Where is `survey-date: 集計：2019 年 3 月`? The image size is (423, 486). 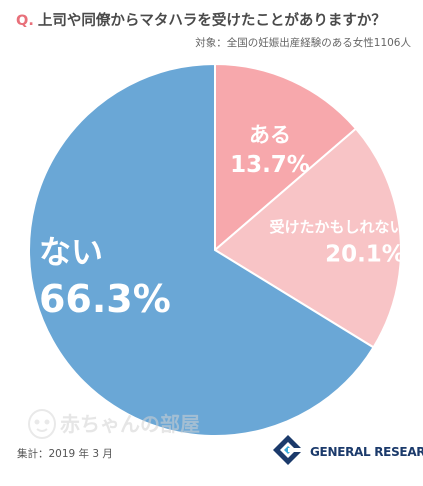 survey-date: 集計：2019 年 3 月 is located at coordinates (65, 454).